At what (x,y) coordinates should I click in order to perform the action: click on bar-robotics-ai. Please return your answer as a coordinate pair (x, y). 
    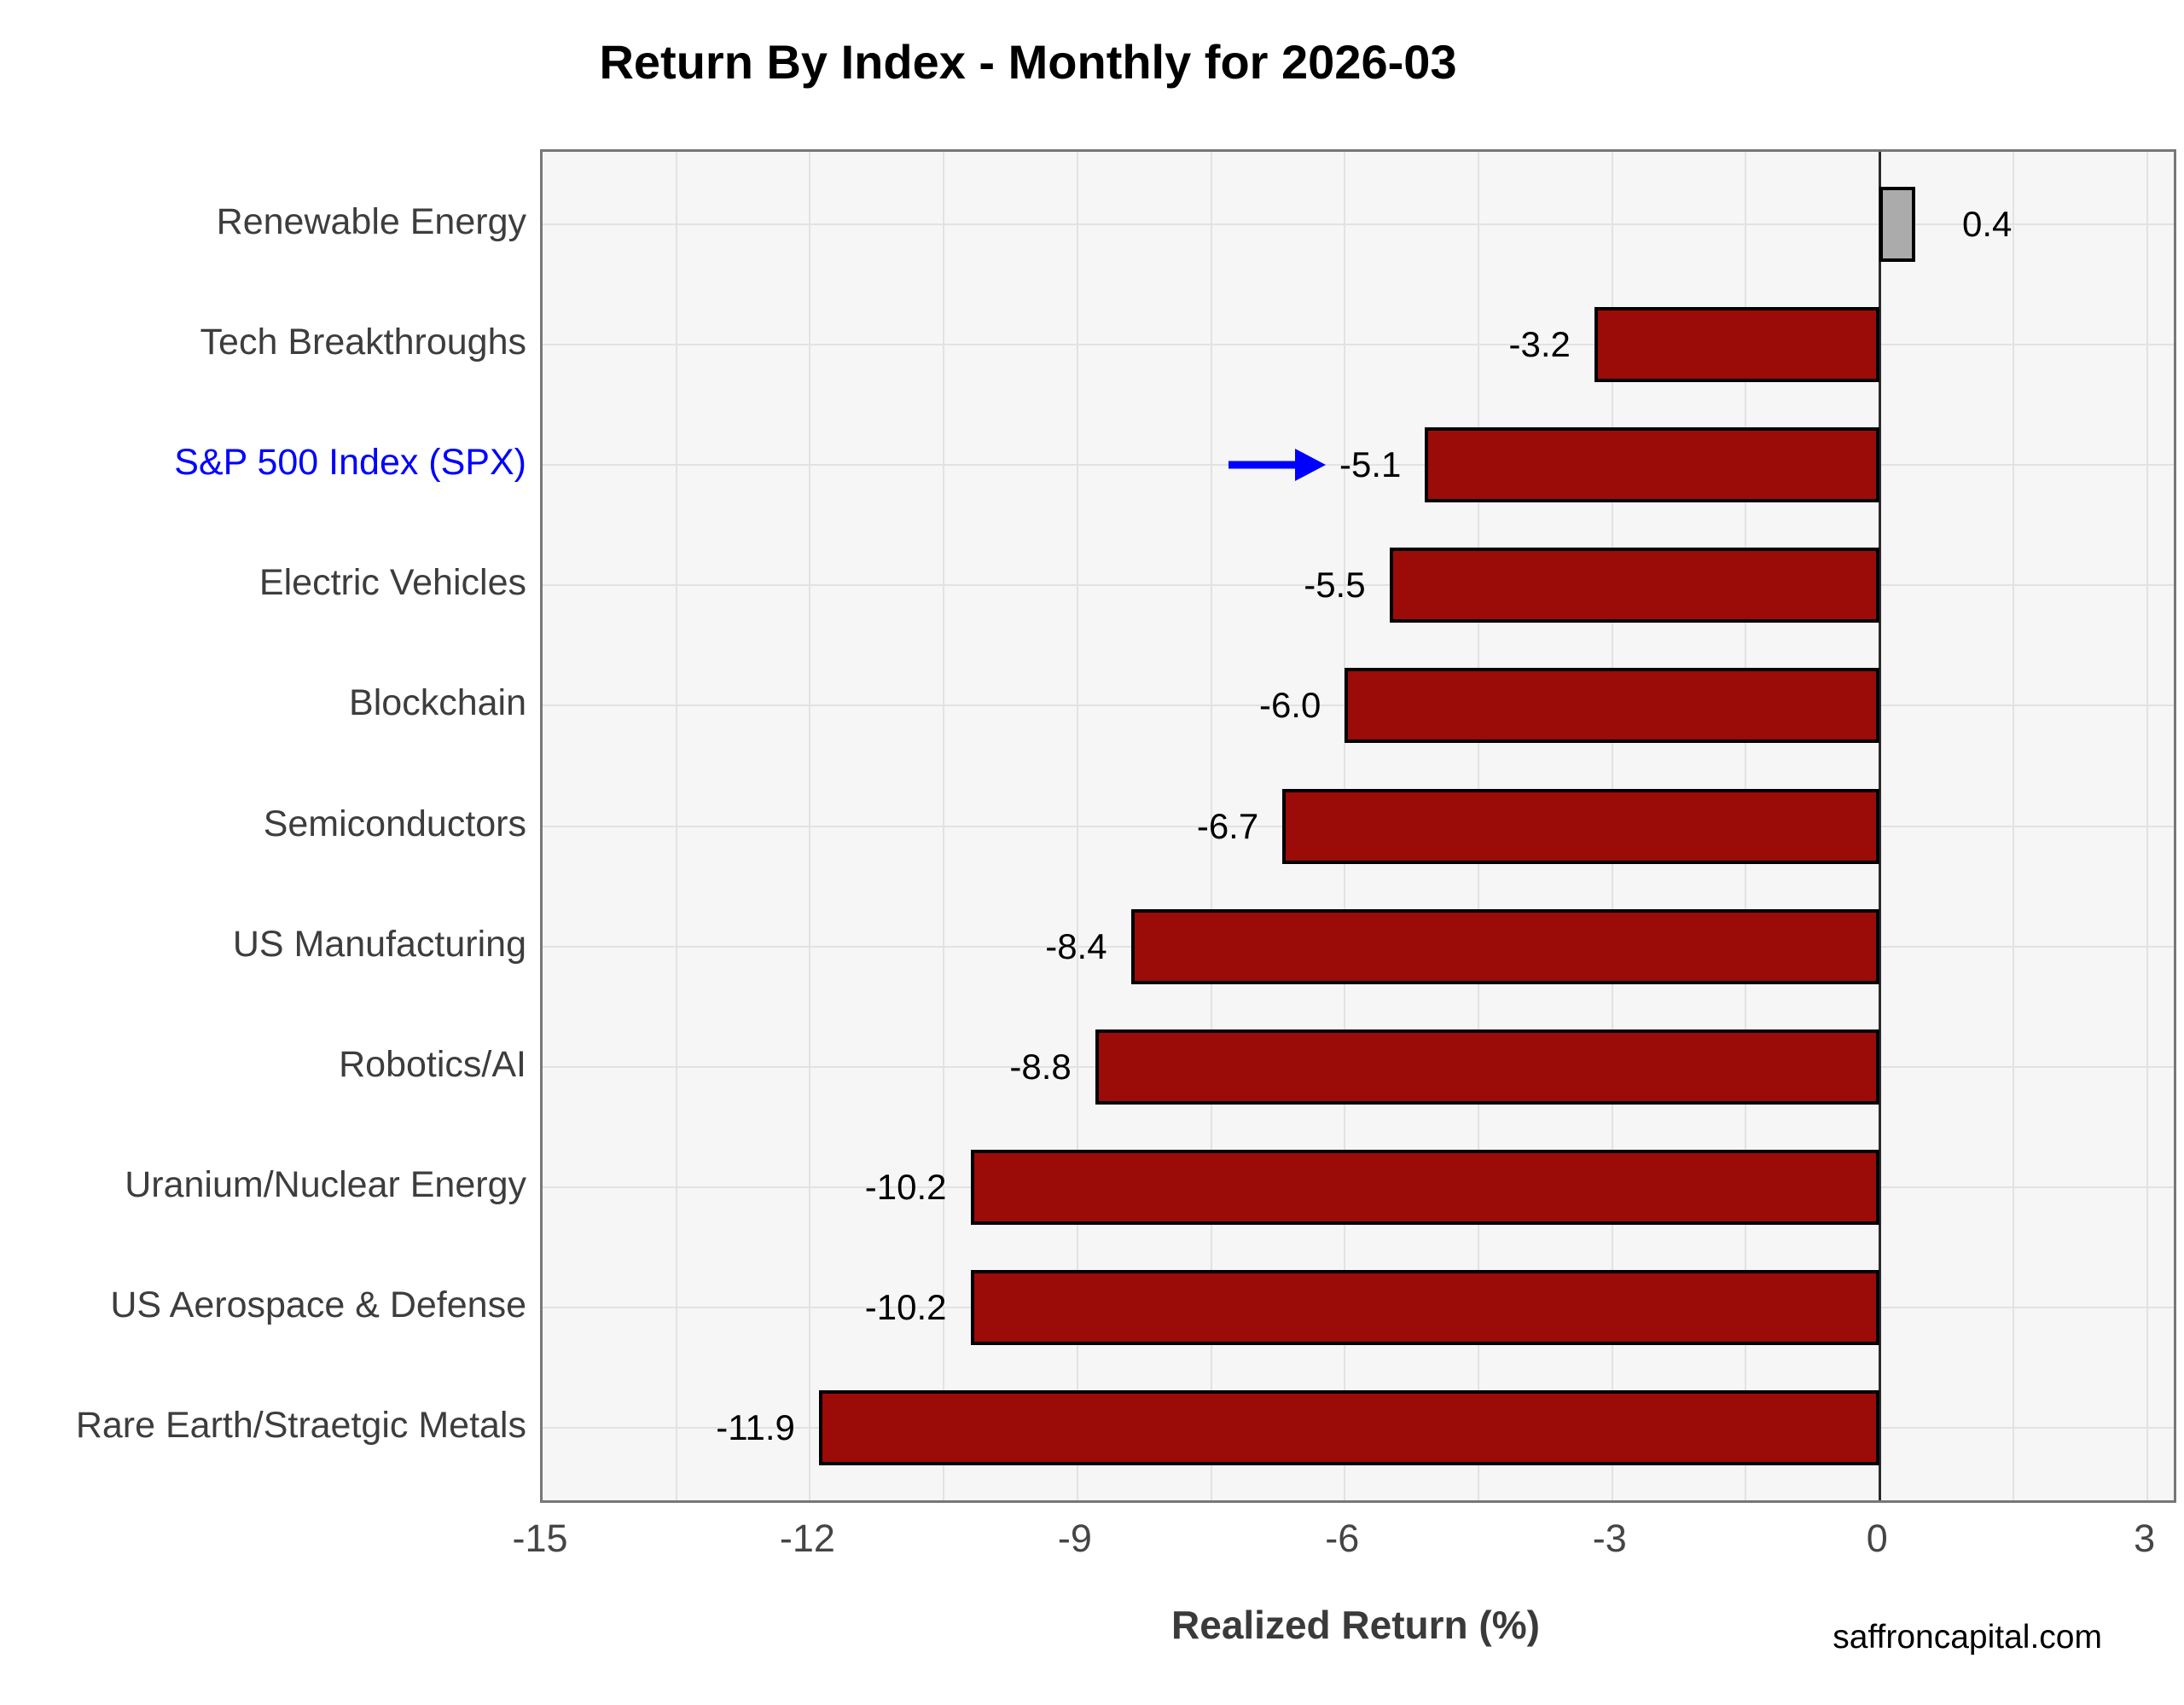
    Looking at the image, I should click on (1487, 1067).